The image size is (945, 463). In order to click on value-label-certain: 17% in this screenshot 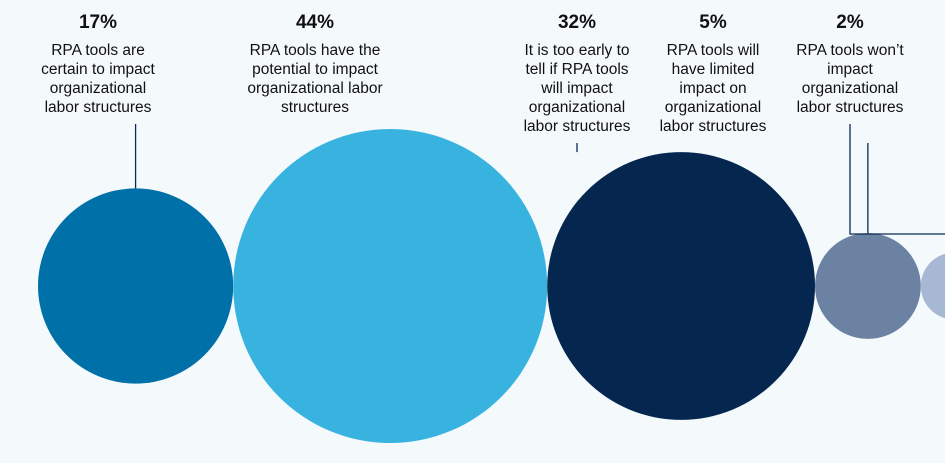, I will do `click(98, 22)`.